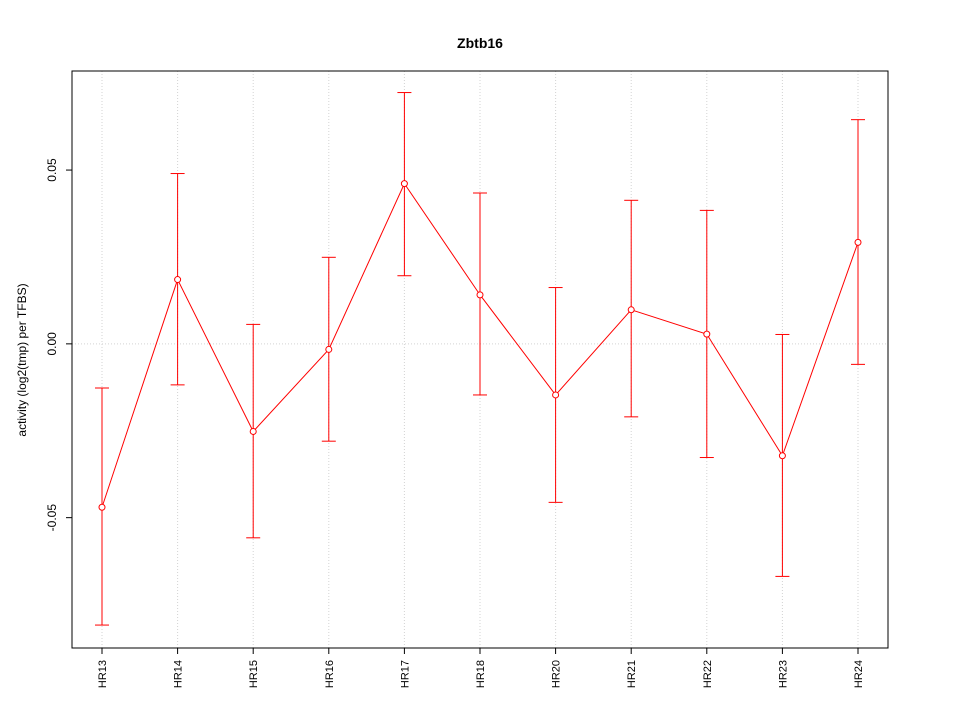 The image size is (960, 725). I want to click on x-tick-label: HR24, so click(859, 674).